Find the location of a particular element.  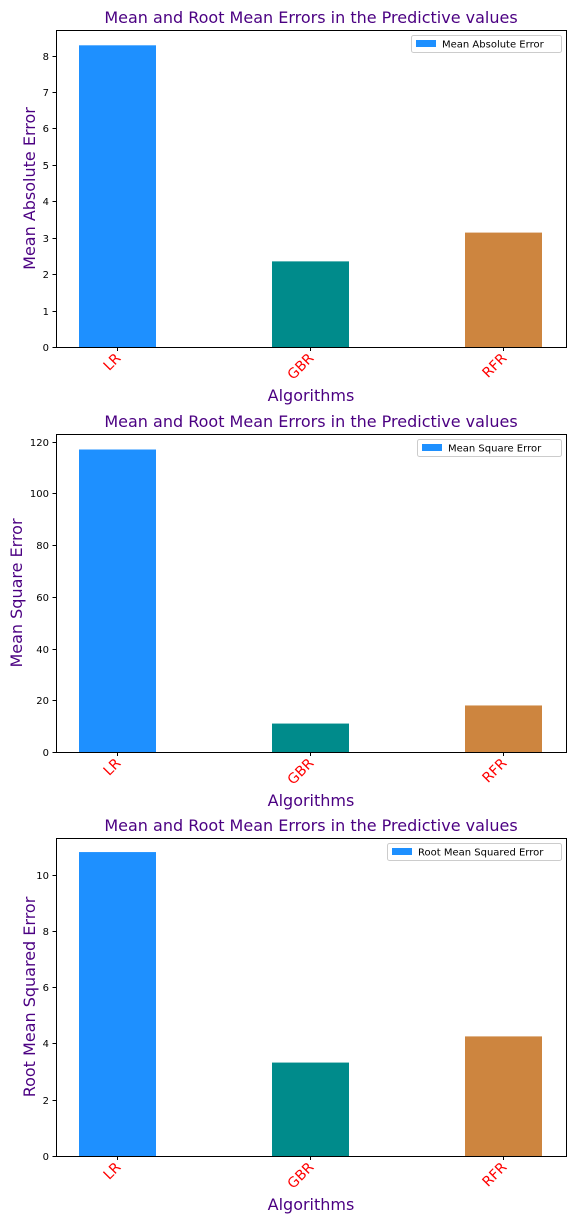

y-tick-label: 7 is located at coordinates (46, 93).